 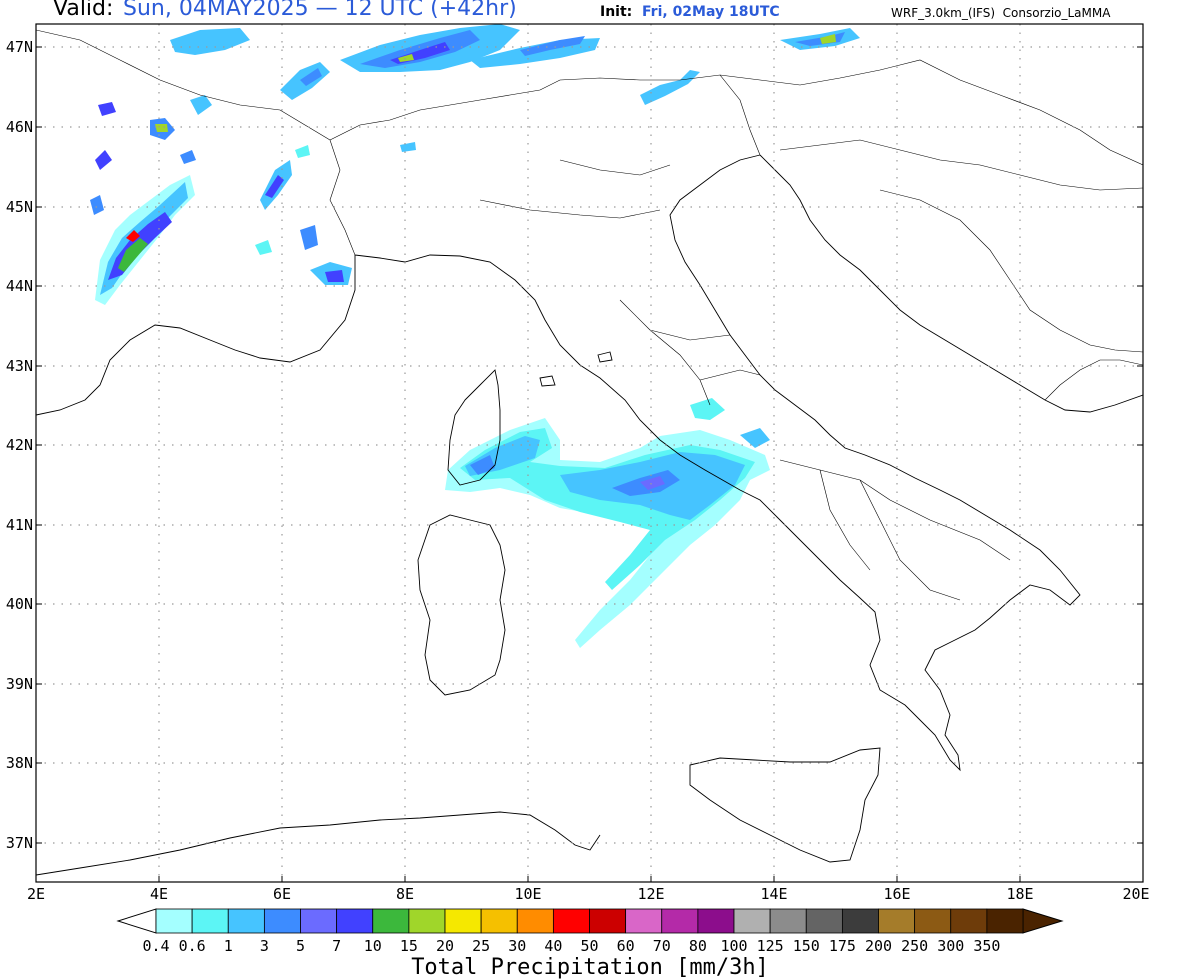 What do you see at coordinates (1135, 894) in the screenshot?
I see `lon-label-20e: 20E` at bounding box center [1135, 894].